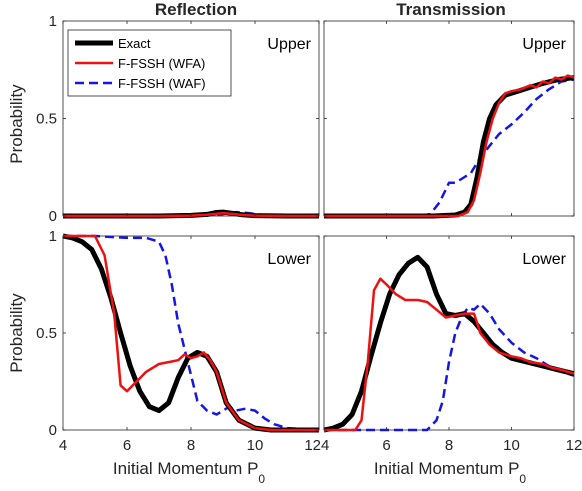 The height and width of the screenshot is (491, 582). I want to click on y-tick-label-top-left-0: 0, so click(53, 216).